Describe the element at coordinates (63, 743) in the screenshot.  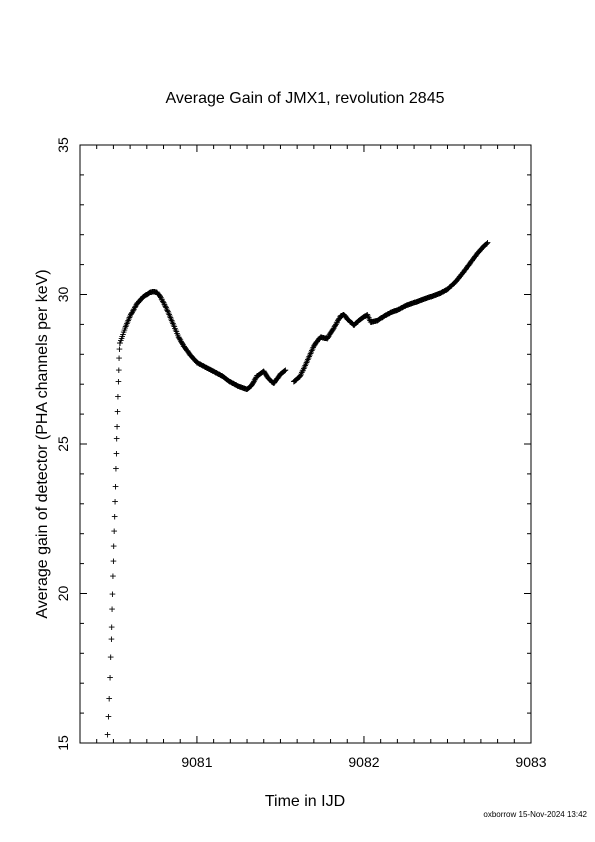
I see `y-tick-label: 15` at that location.